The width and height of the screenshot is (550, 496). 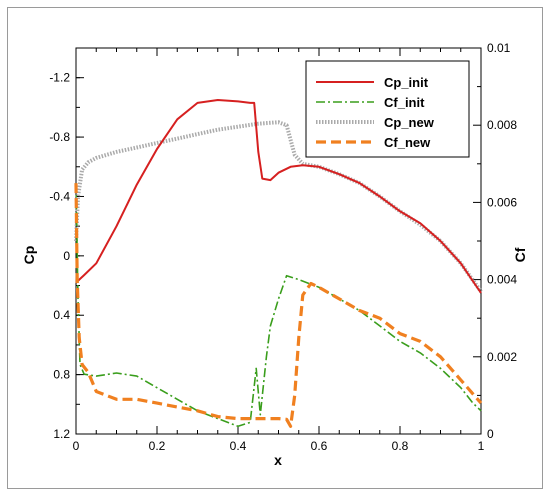 I want to click on legend-label-cp-new: Cp_new, so click(x=409, y=122).